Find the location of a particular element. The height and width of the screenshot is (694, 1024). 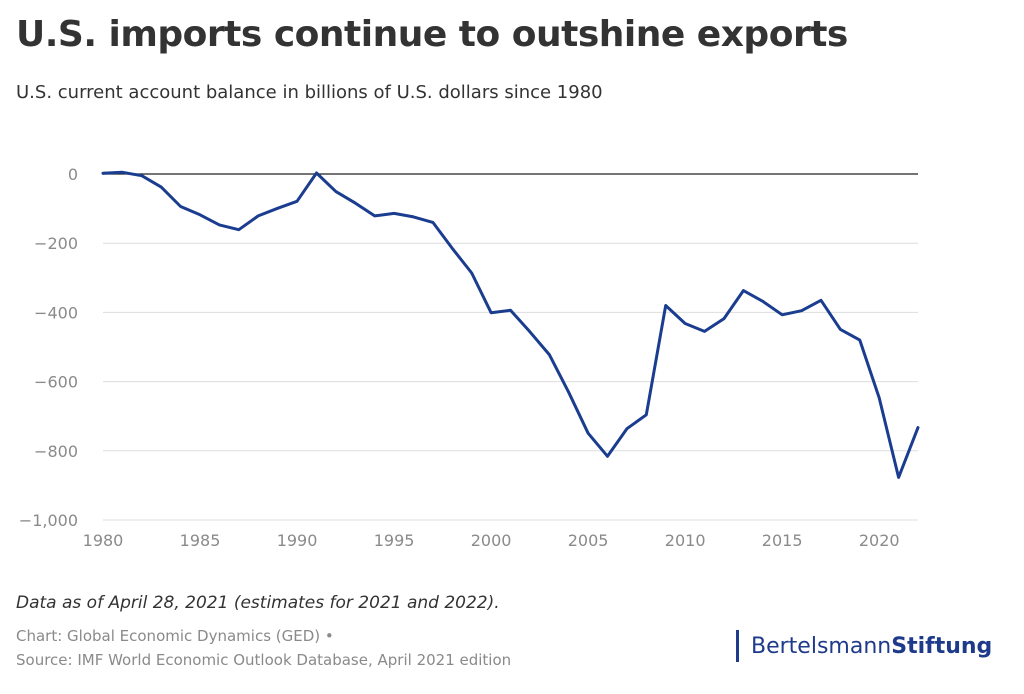

brand-name-part2: Stiftung is located at coordinates (942, 646).